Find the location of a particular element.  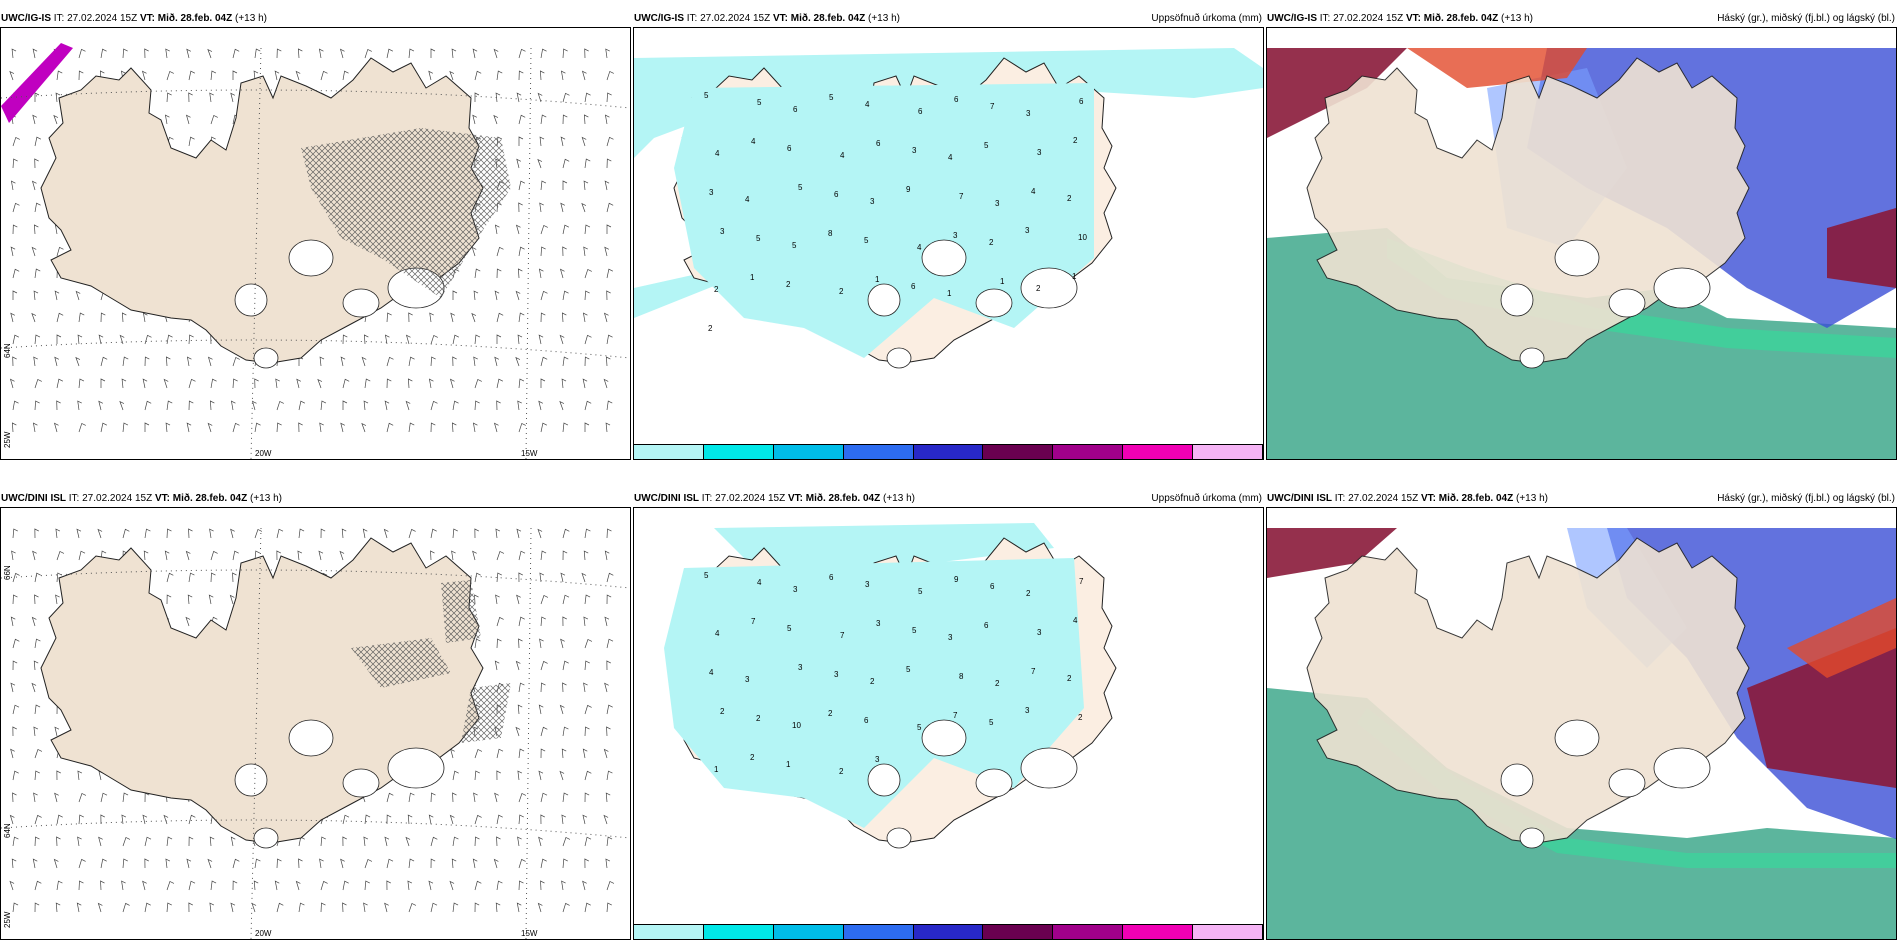

precip-value-label: 1 is located at coordinates (1002, 281).